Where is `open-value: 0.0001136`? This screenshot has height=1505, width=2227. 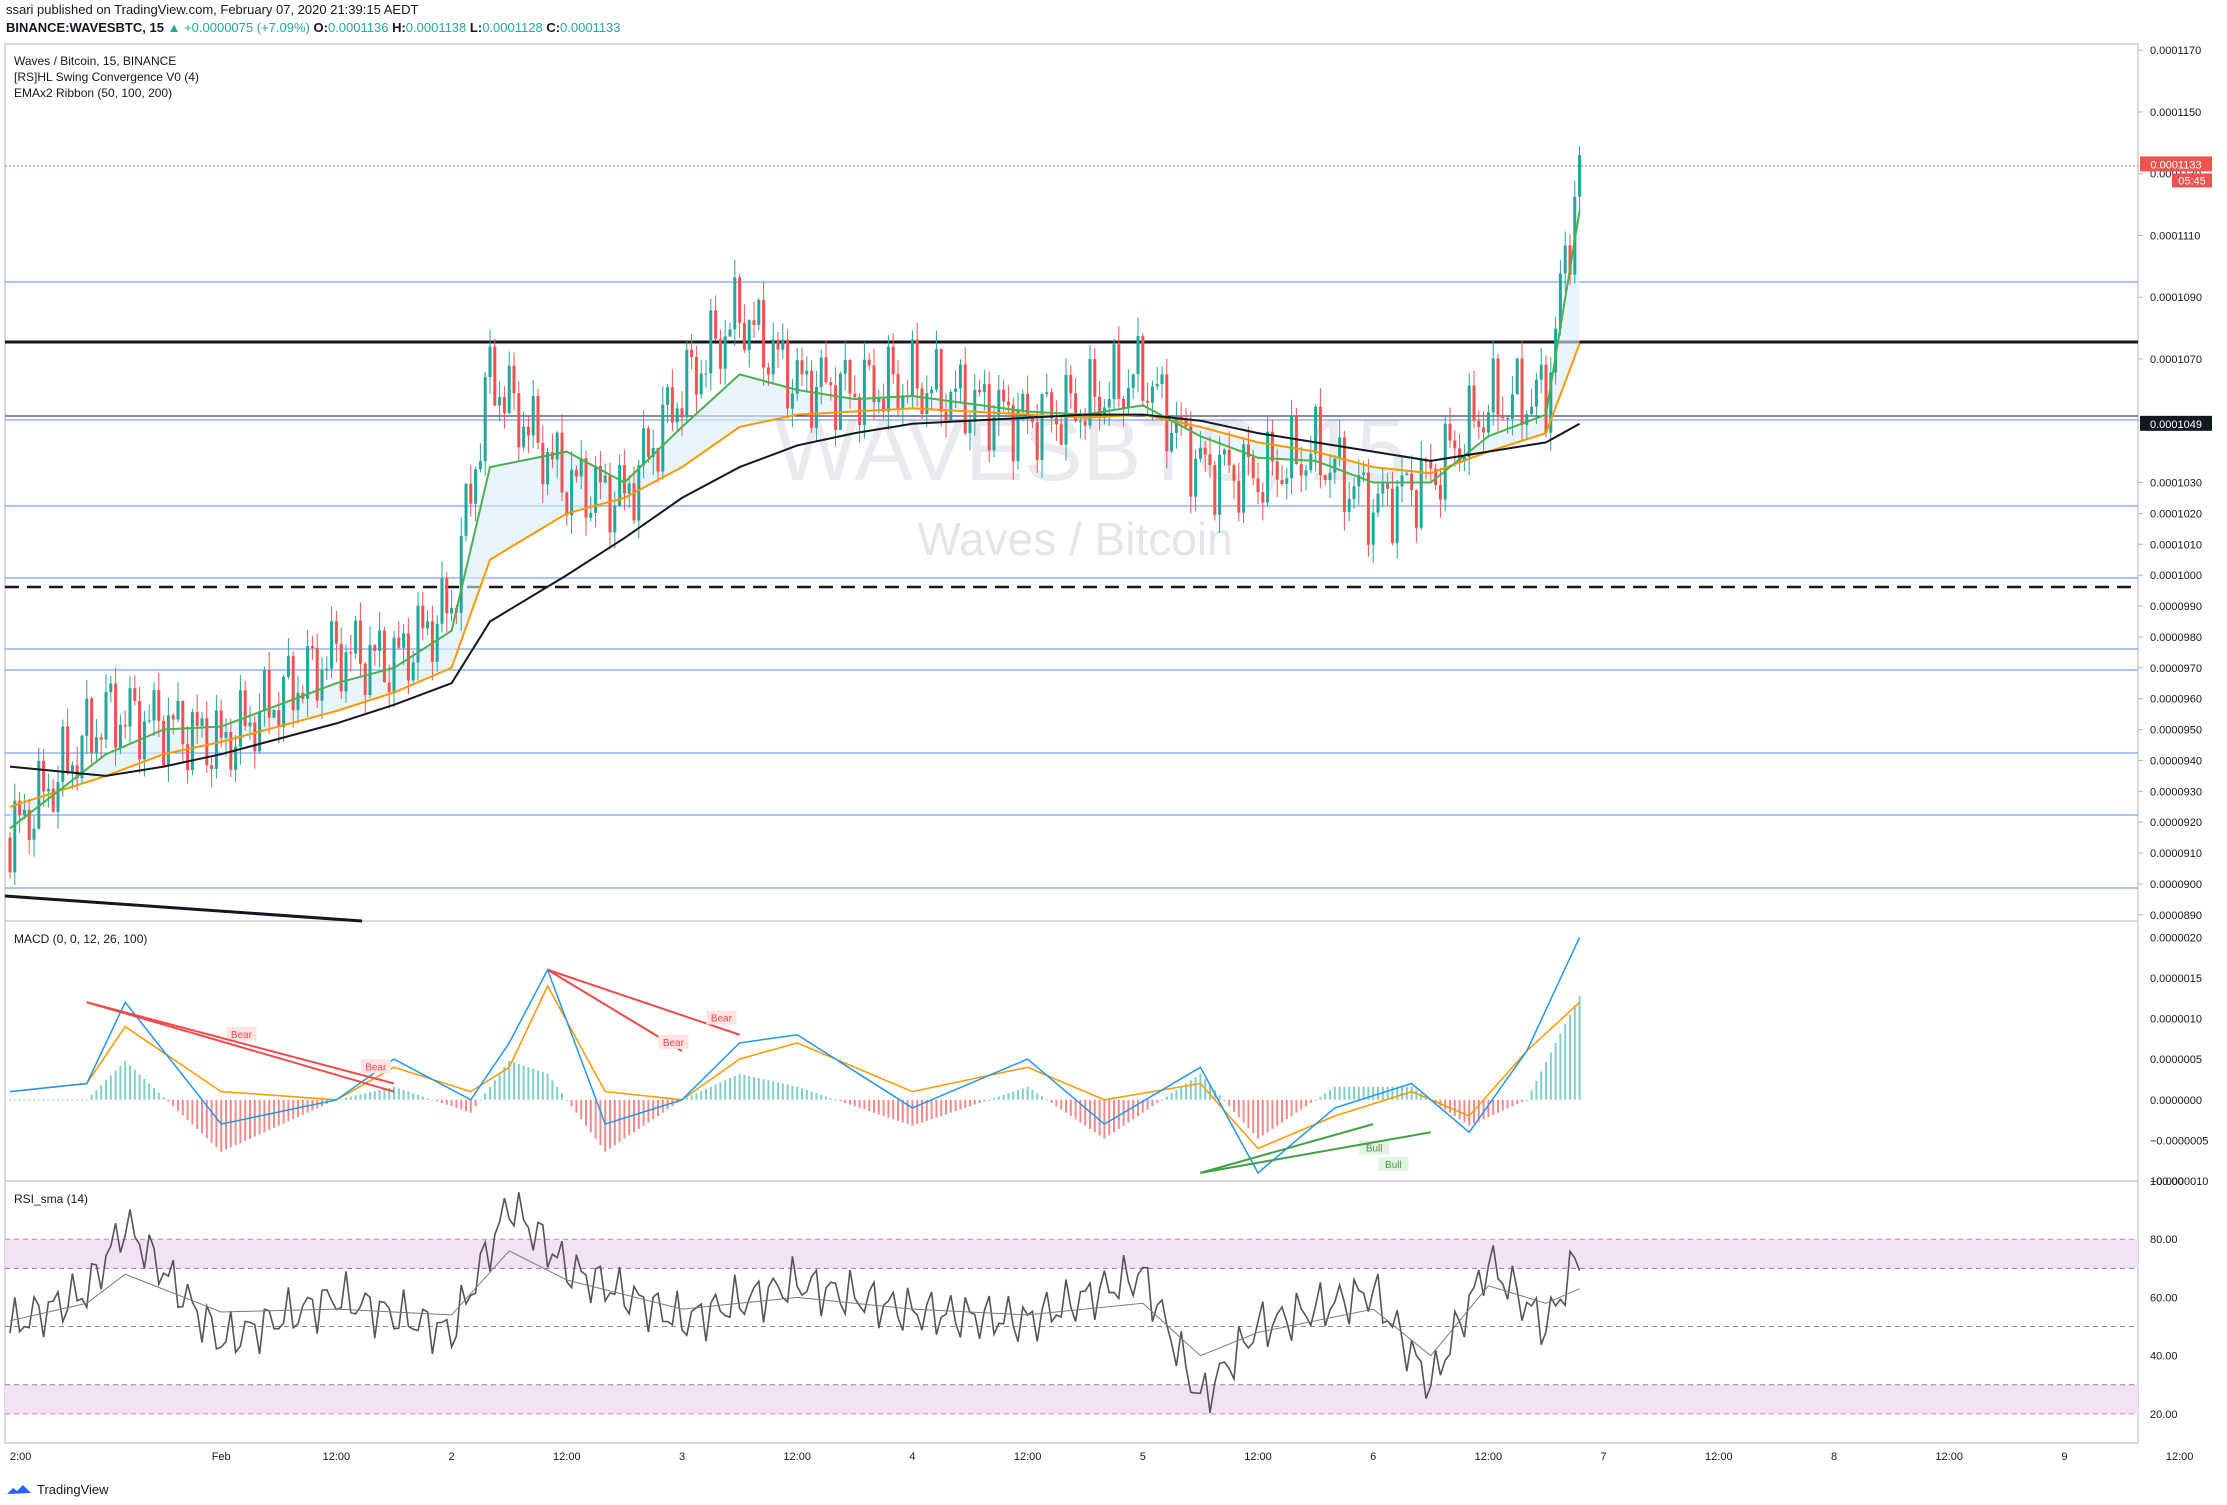
open-value: 0.0001136 is located at coordinates (358, 27).